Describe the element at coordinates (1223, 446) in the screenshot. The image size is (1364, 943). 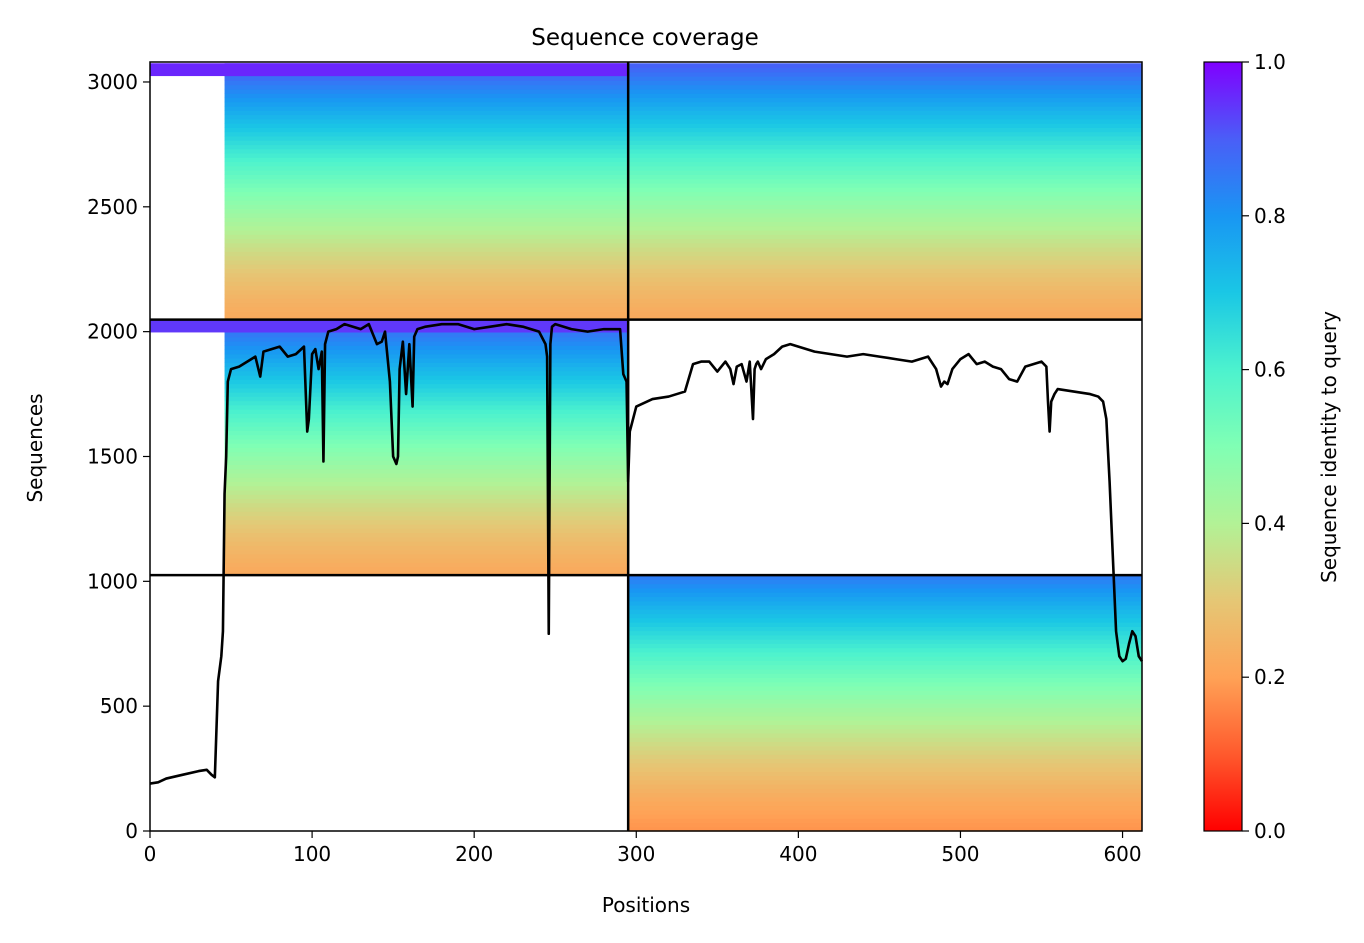
I see `colorbar` at that location.